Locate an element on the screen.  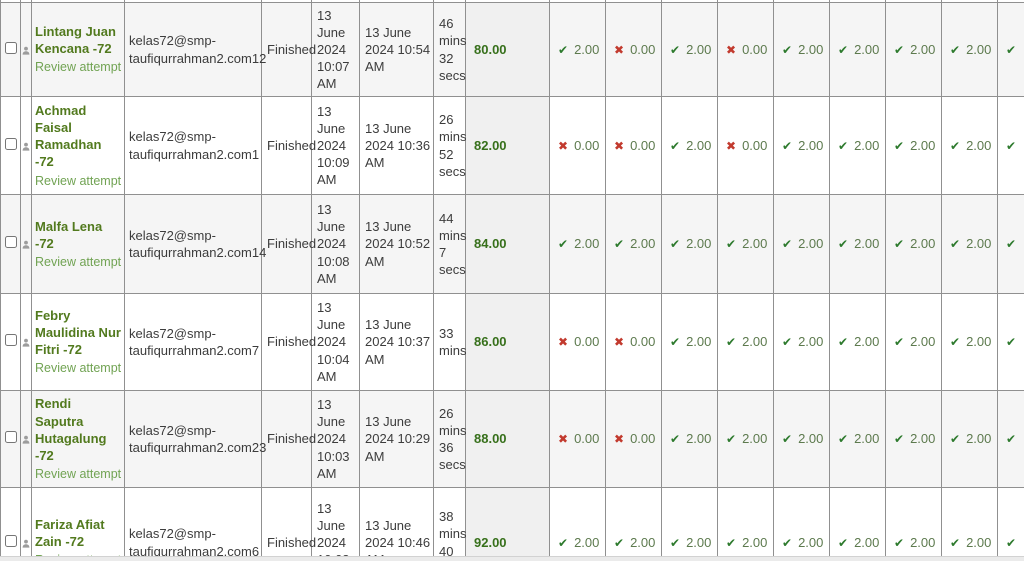
completed-cell: 13 June 2024 10:37 AM is located at coordinates (396, 342).